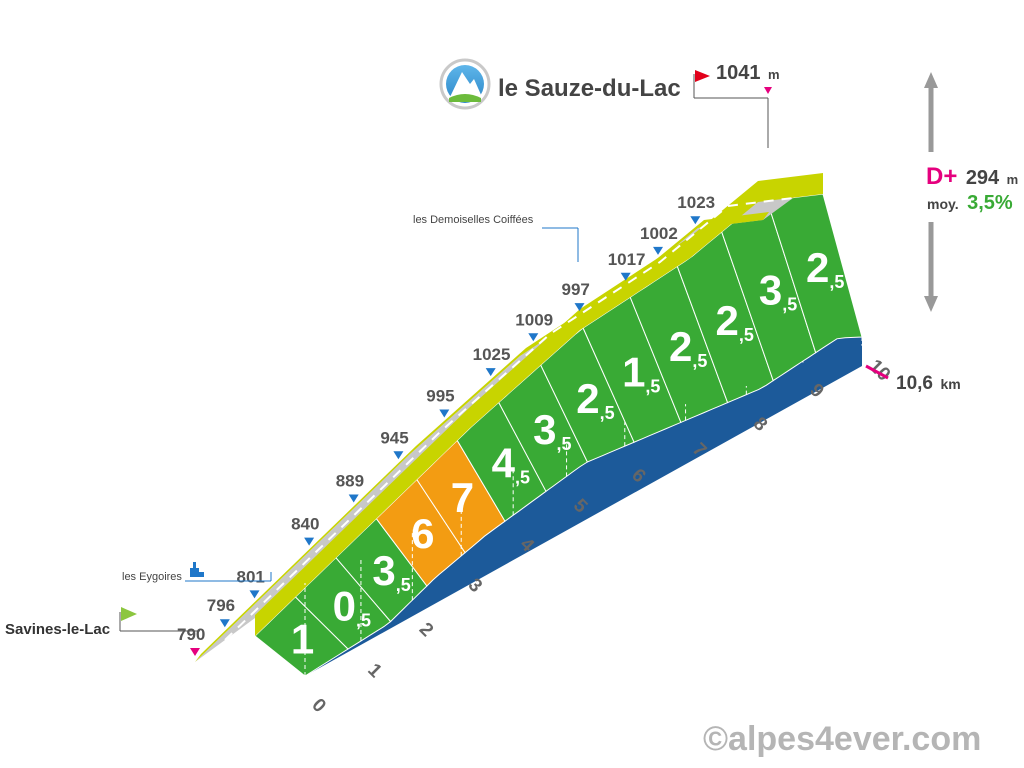 The image size is (1024, 768). Describe the element at coordinates (576, 289) in the screenshot. I see `altitude-label: 997` at that location.